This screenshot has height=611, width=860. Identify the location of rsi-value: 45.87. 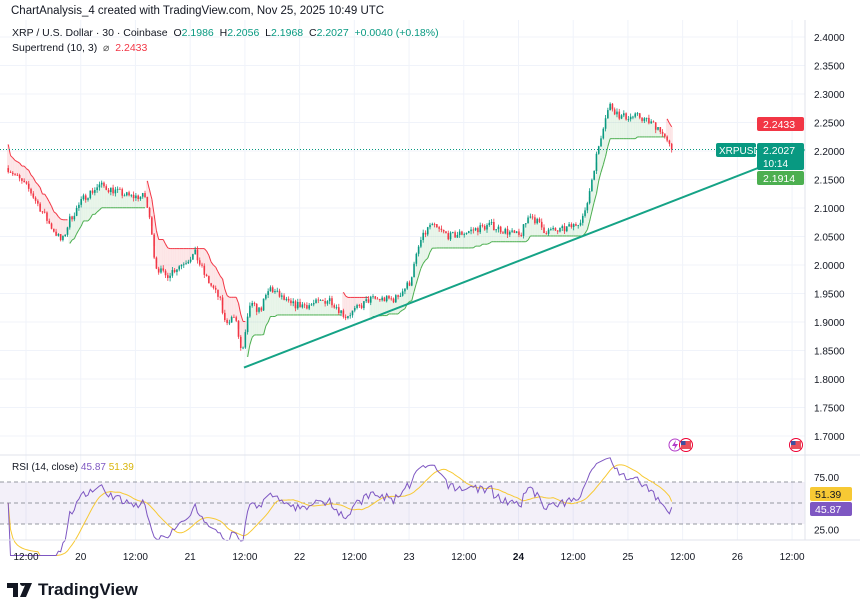
(93, 467).